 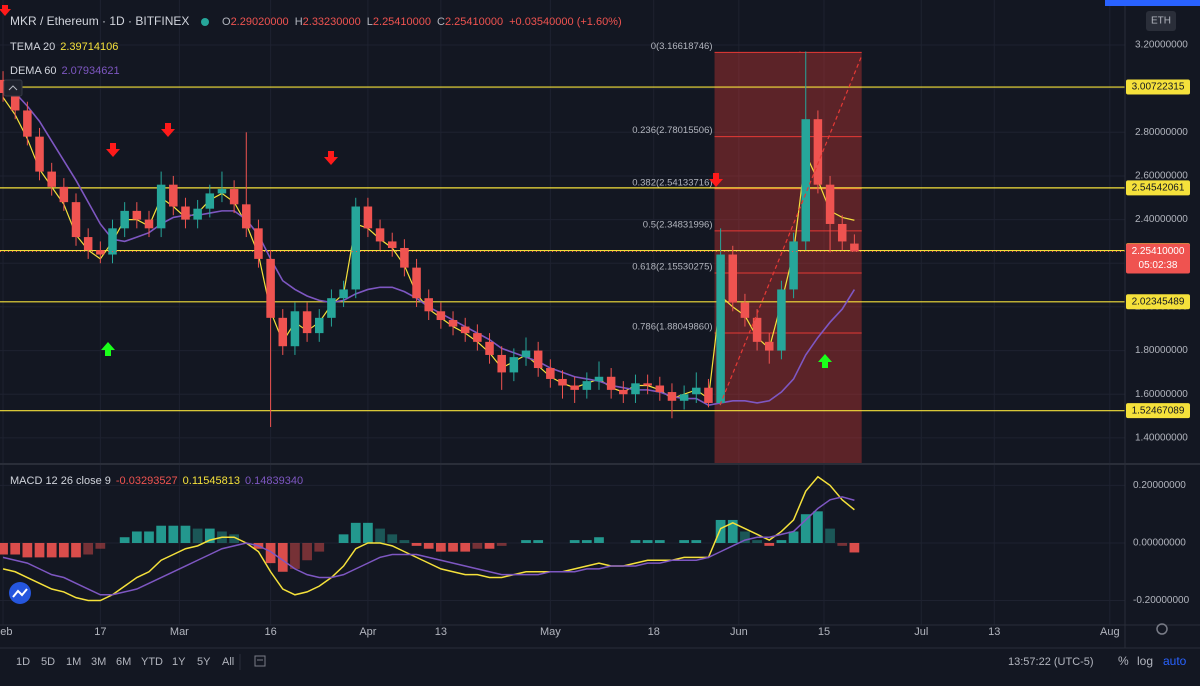 What do you see at coordinates (73, 662) in the screenshot?
I see `range-button: 1M` at bounding box center [73, 662].